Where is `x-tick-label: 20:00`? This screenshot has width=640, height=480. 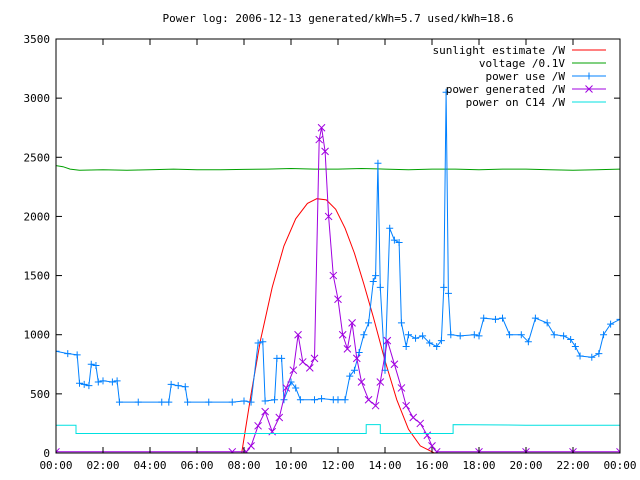
x-tick-label: 20:00 is located at coordinates (525, 465).